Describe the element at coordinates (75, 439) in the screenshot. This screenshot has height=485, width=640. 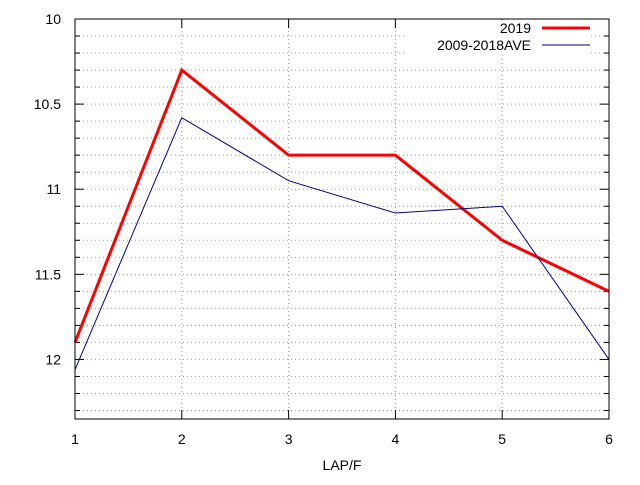
I see `x-tick-label: 1` at that location.